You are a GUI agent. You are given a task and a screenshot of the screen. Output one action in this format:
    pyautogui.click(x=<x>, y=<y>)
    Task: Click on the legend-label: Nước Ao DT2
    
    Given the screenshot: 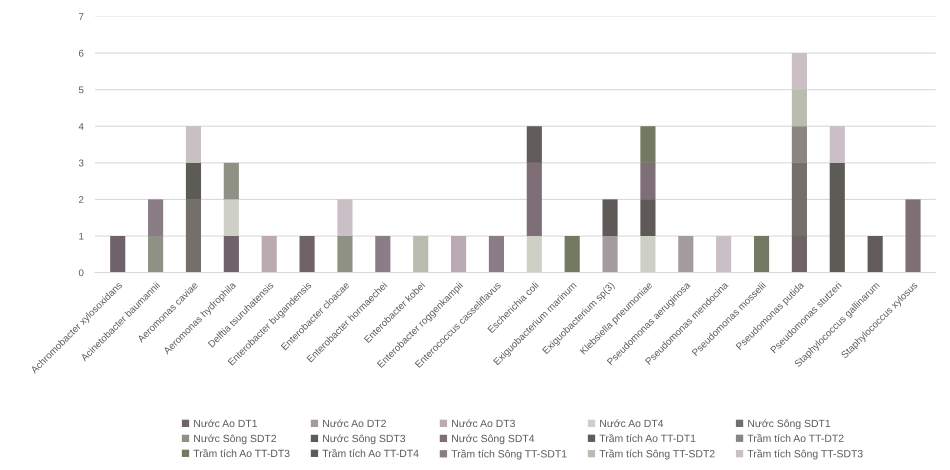 What is the action you would take?
    pyautogui.click(x=354, y=423)
    